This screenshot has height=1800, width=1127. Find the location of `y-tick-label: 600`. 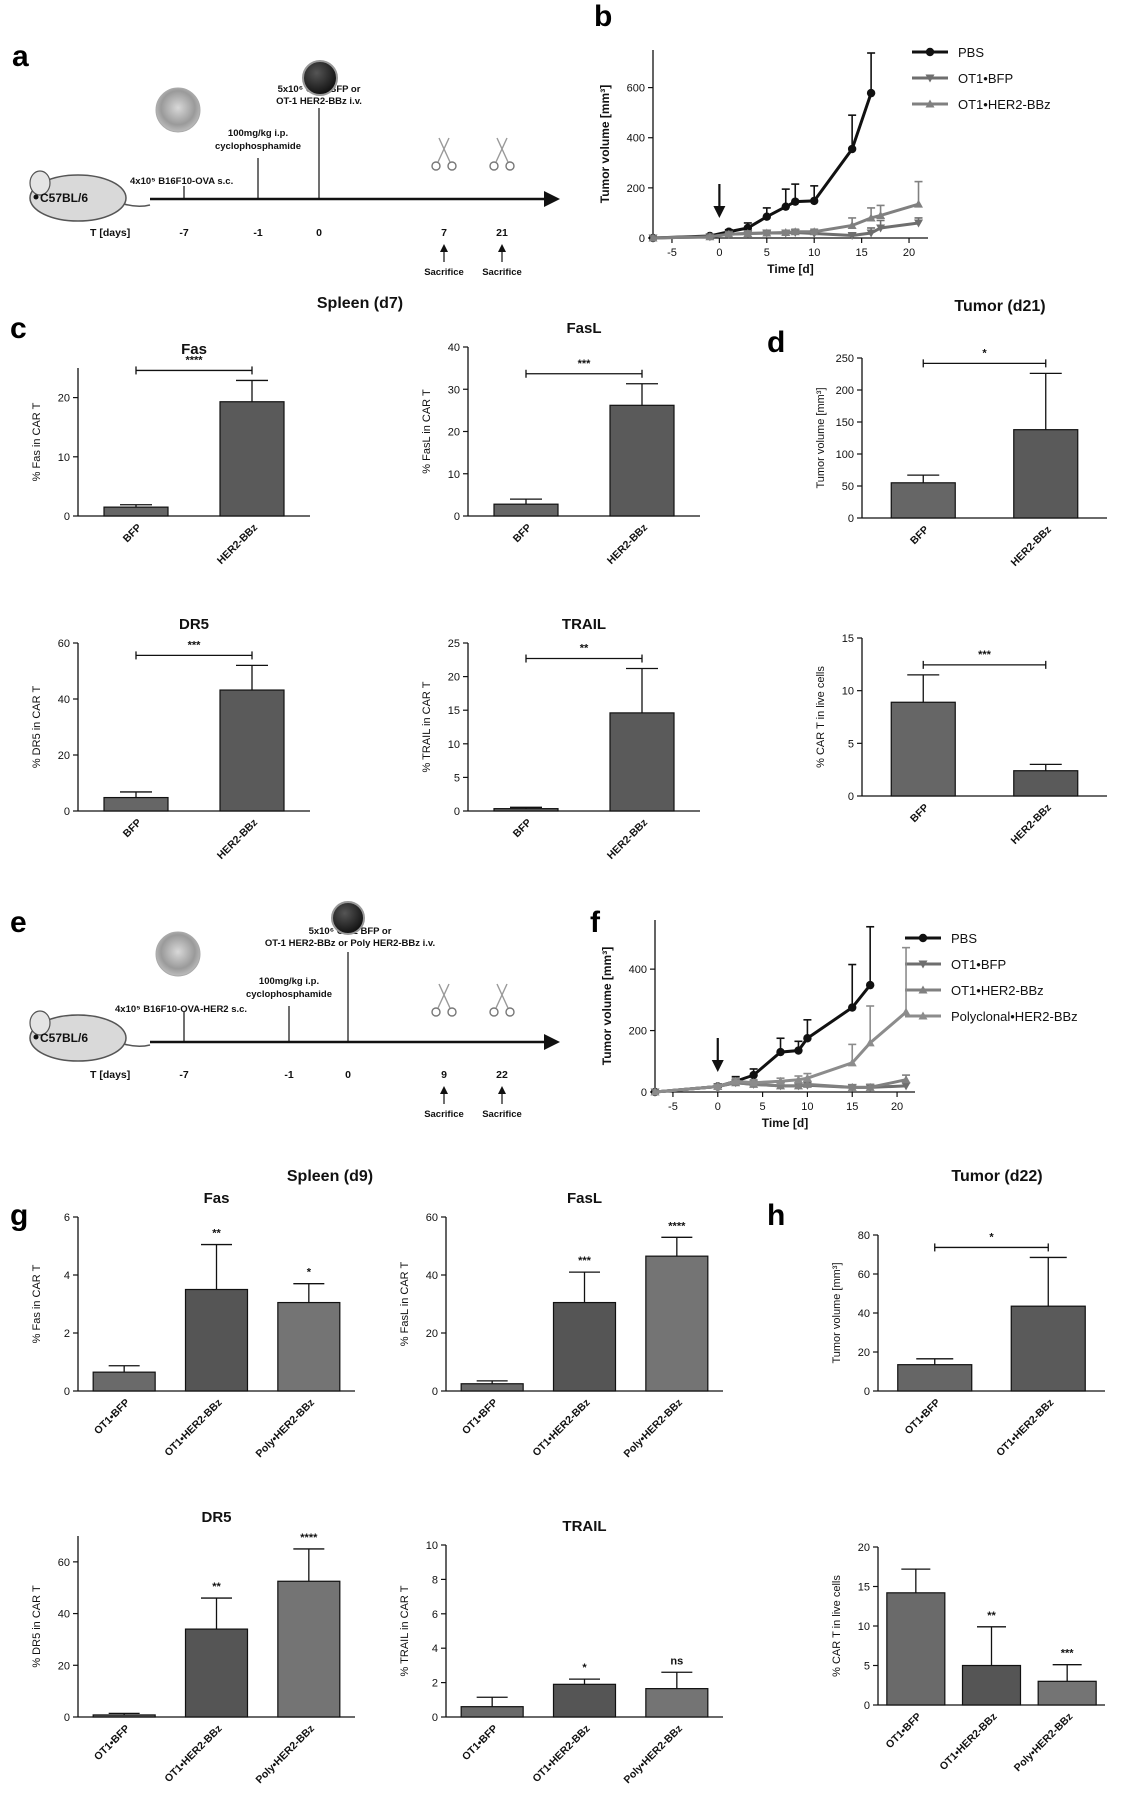

y-tick-label: 600 is located at coordinates (636, 89).